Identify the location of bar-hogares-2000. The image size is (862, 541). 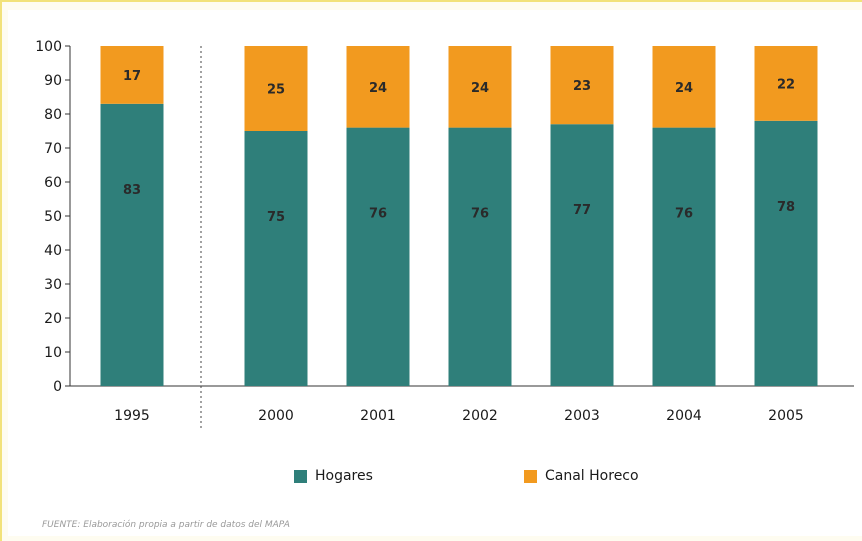
(276, 258).